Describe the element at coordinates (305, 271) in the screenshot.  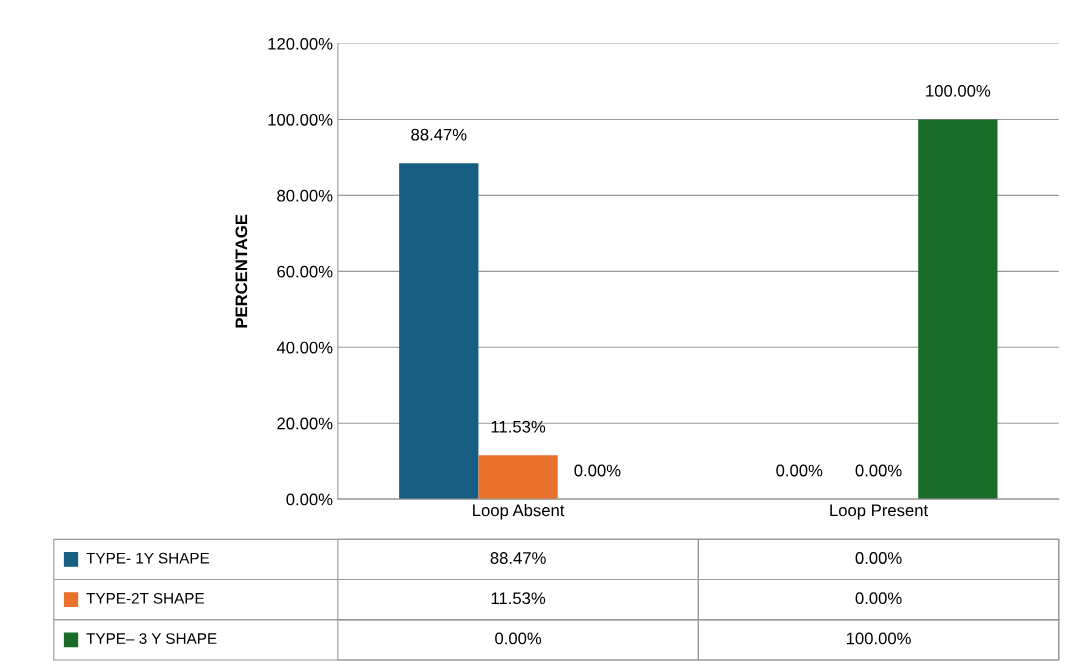
I see `y-tick-label: 60.00%` at that location.